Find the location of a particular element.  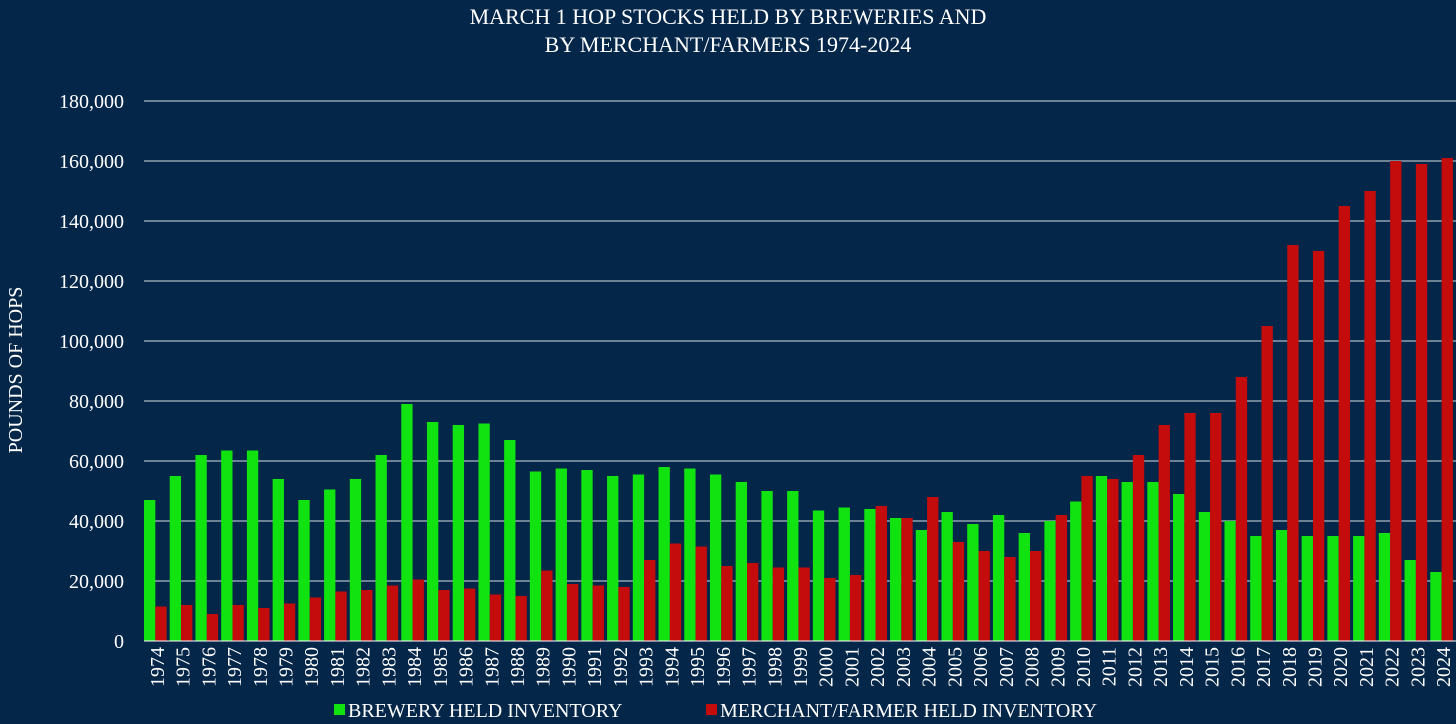

y-tick-label: 140,000 is located at coordinates (91, 222).